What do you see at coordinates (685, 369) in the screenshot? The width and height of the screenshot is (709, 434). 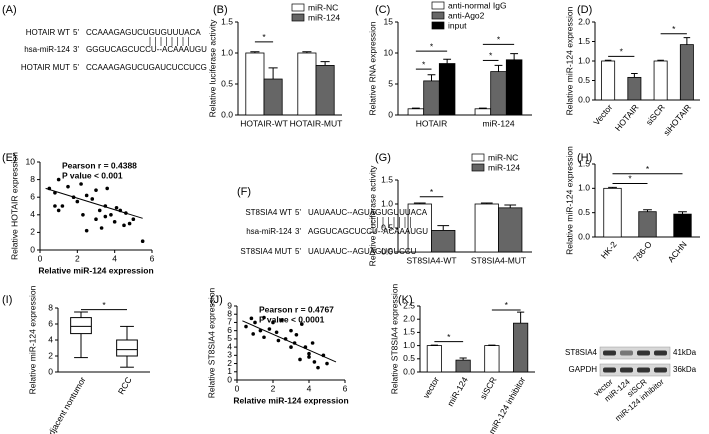 I see `blot-size: 36kDa` at bounding box center [685, 369].